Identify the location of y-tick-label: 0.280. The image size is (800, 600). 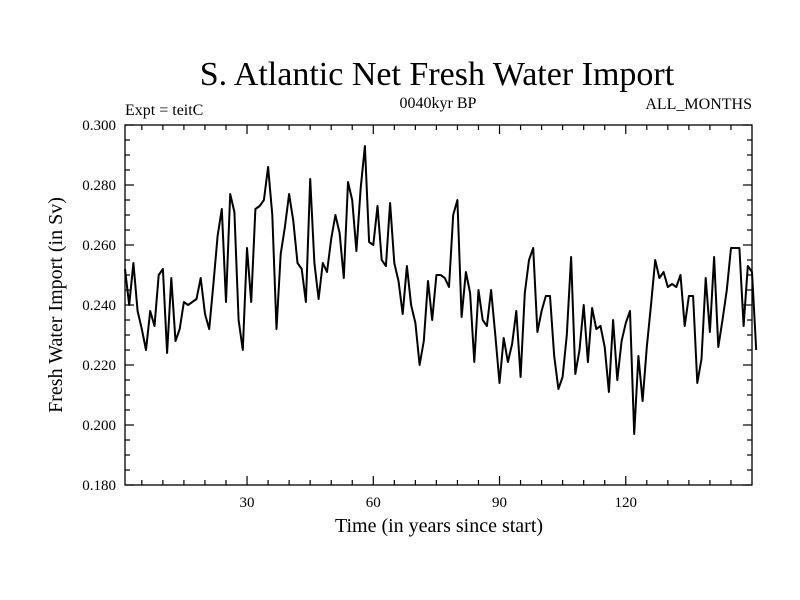
(99, 186).